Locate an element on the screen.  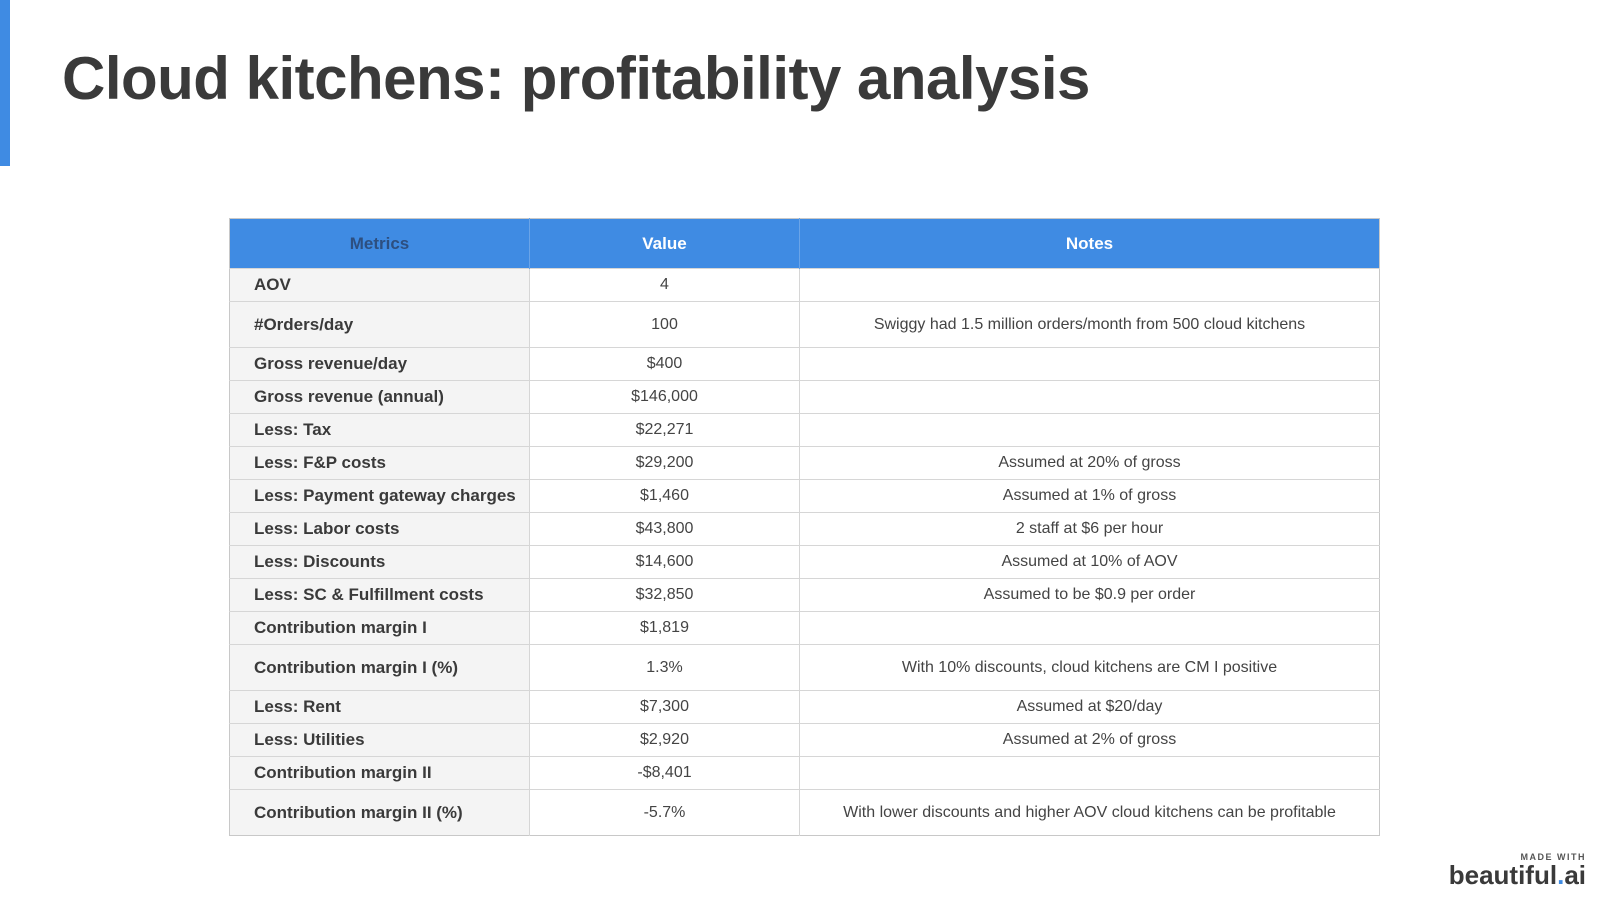
metric-cell: Less: Labor costs is located at coordinates (379, 529).